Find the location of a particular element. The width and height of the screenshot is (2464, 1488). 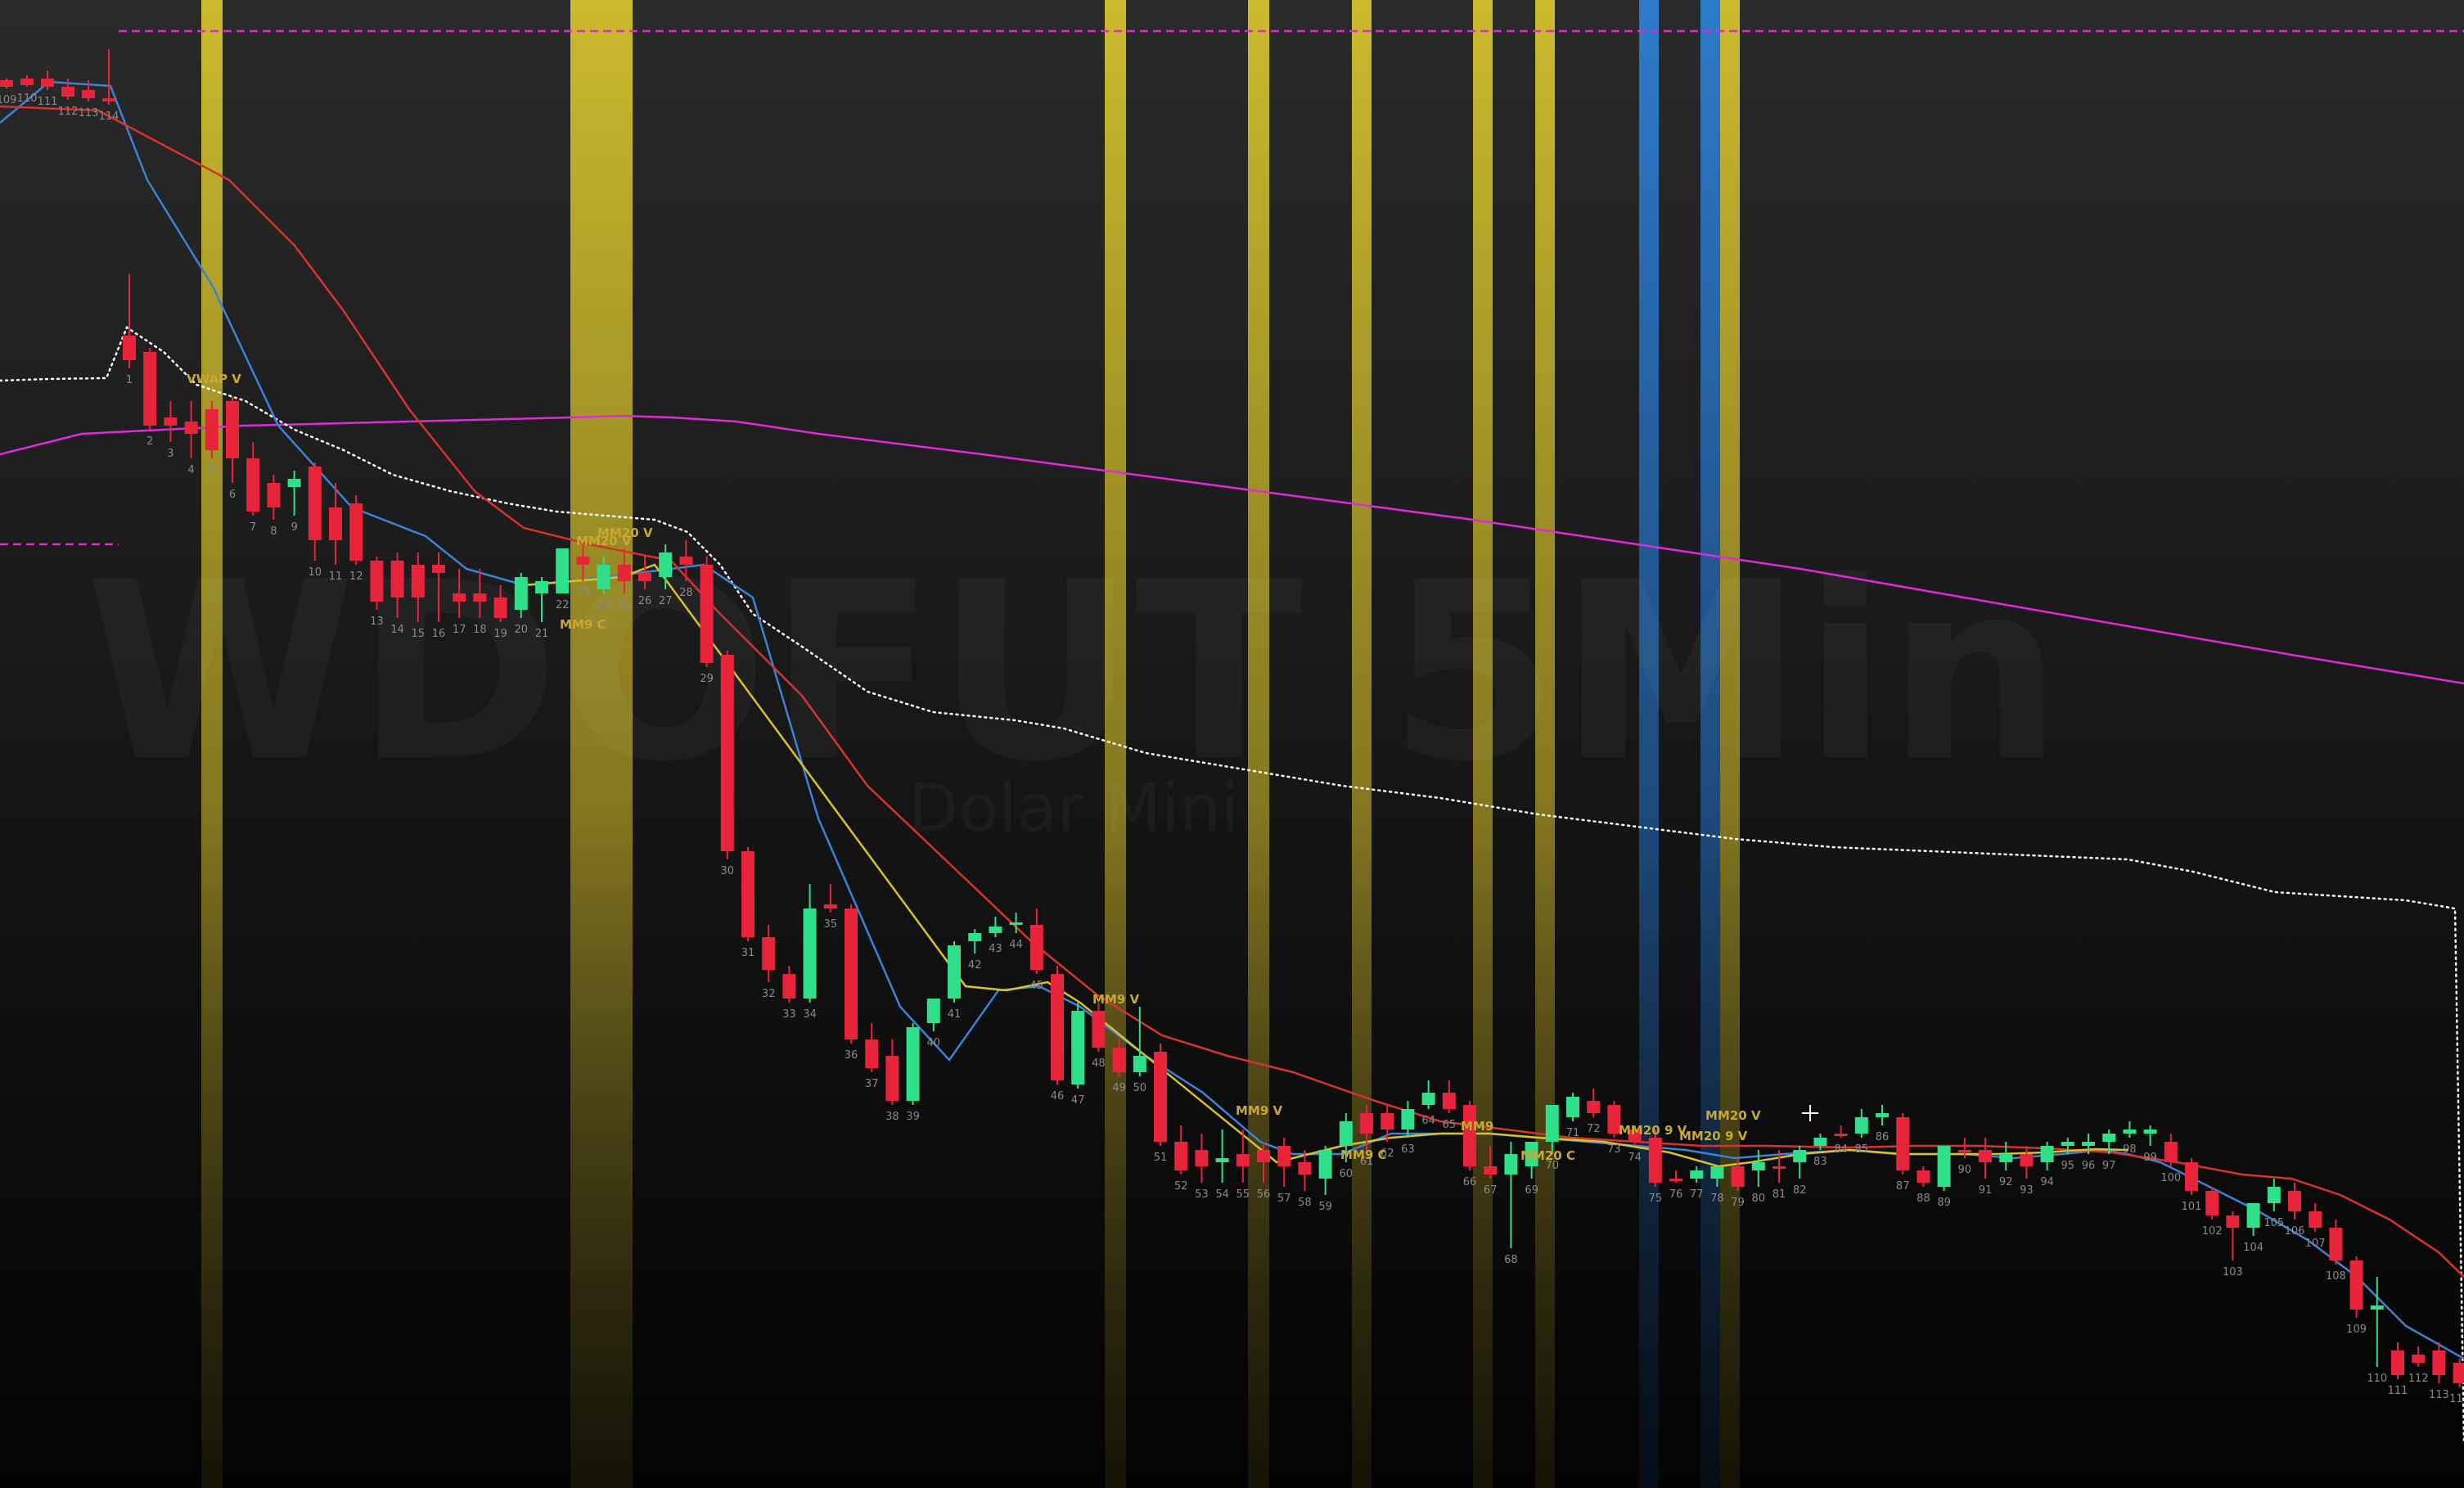

candle-number: 27 is located at coordinates (666, 601).